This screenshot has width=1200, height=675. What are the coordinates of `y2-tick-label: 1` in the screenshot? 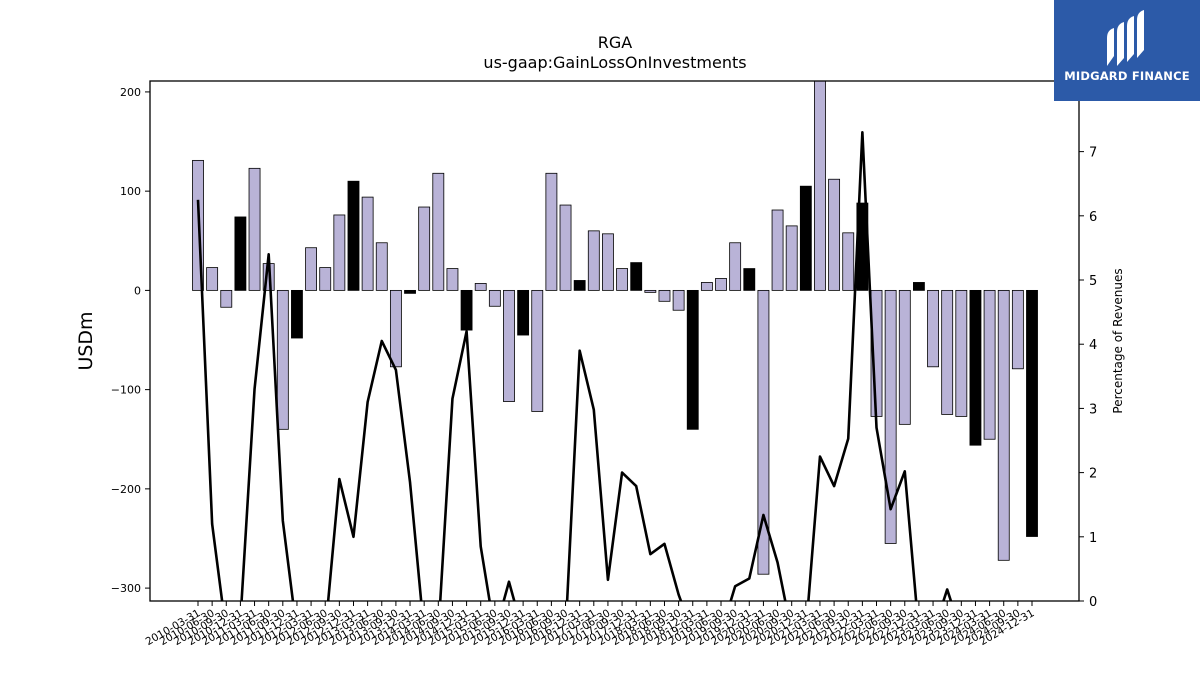 It's located at (1093, 538).